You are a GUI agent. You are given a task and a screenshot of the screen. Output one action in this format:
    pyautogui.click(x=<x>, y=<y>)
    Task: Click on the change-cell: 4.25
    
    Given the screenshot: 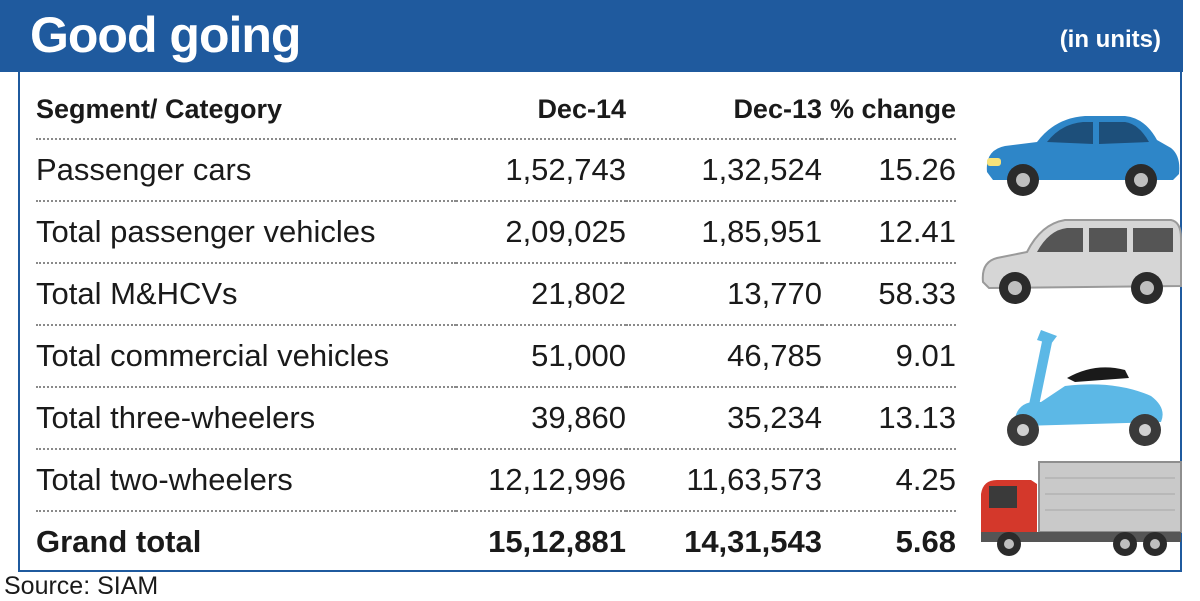 What is the action you would take?
    pyautogui.click(x=889, y=479)
    